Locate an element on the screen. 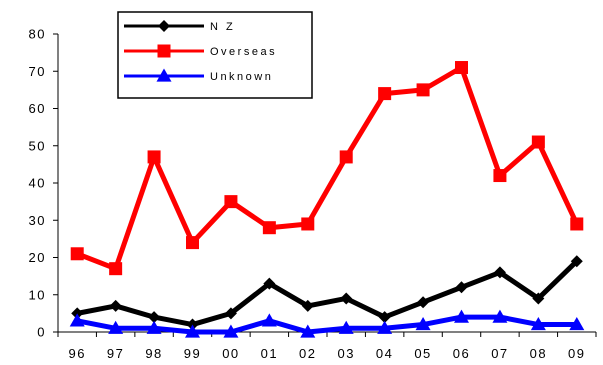 Image resolution: width=603 pixels, height=365 pixels. y-axis: 0 10 20 30 40 50 60 70 80 is located at coordinates (44, 183).